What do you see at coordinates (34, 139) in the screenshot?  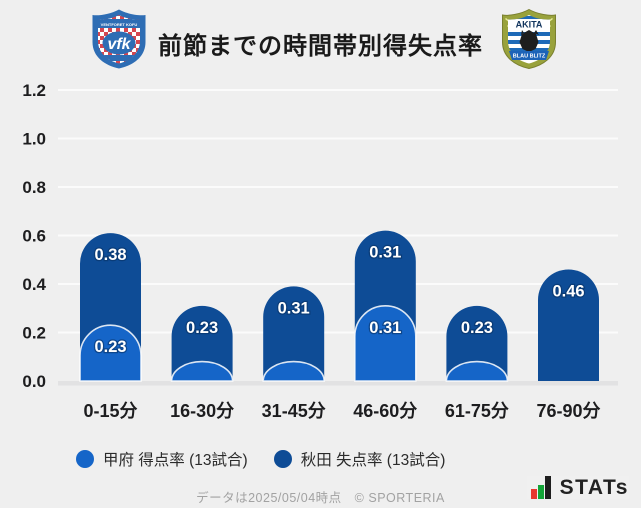 I see `y-tick-label: 1.0` at bounding box center [34, 139].